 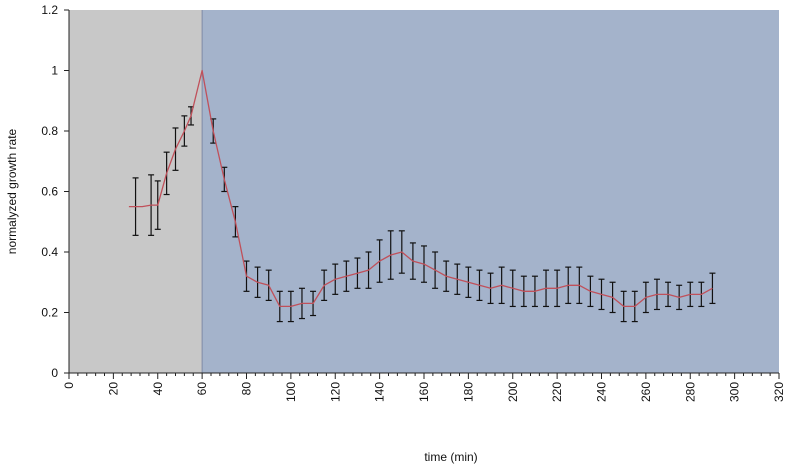 What do you see at coordinates (49, 313) in the screenshot?
I see `y-tick-label: 0.2` at bounding box center [49, 313].